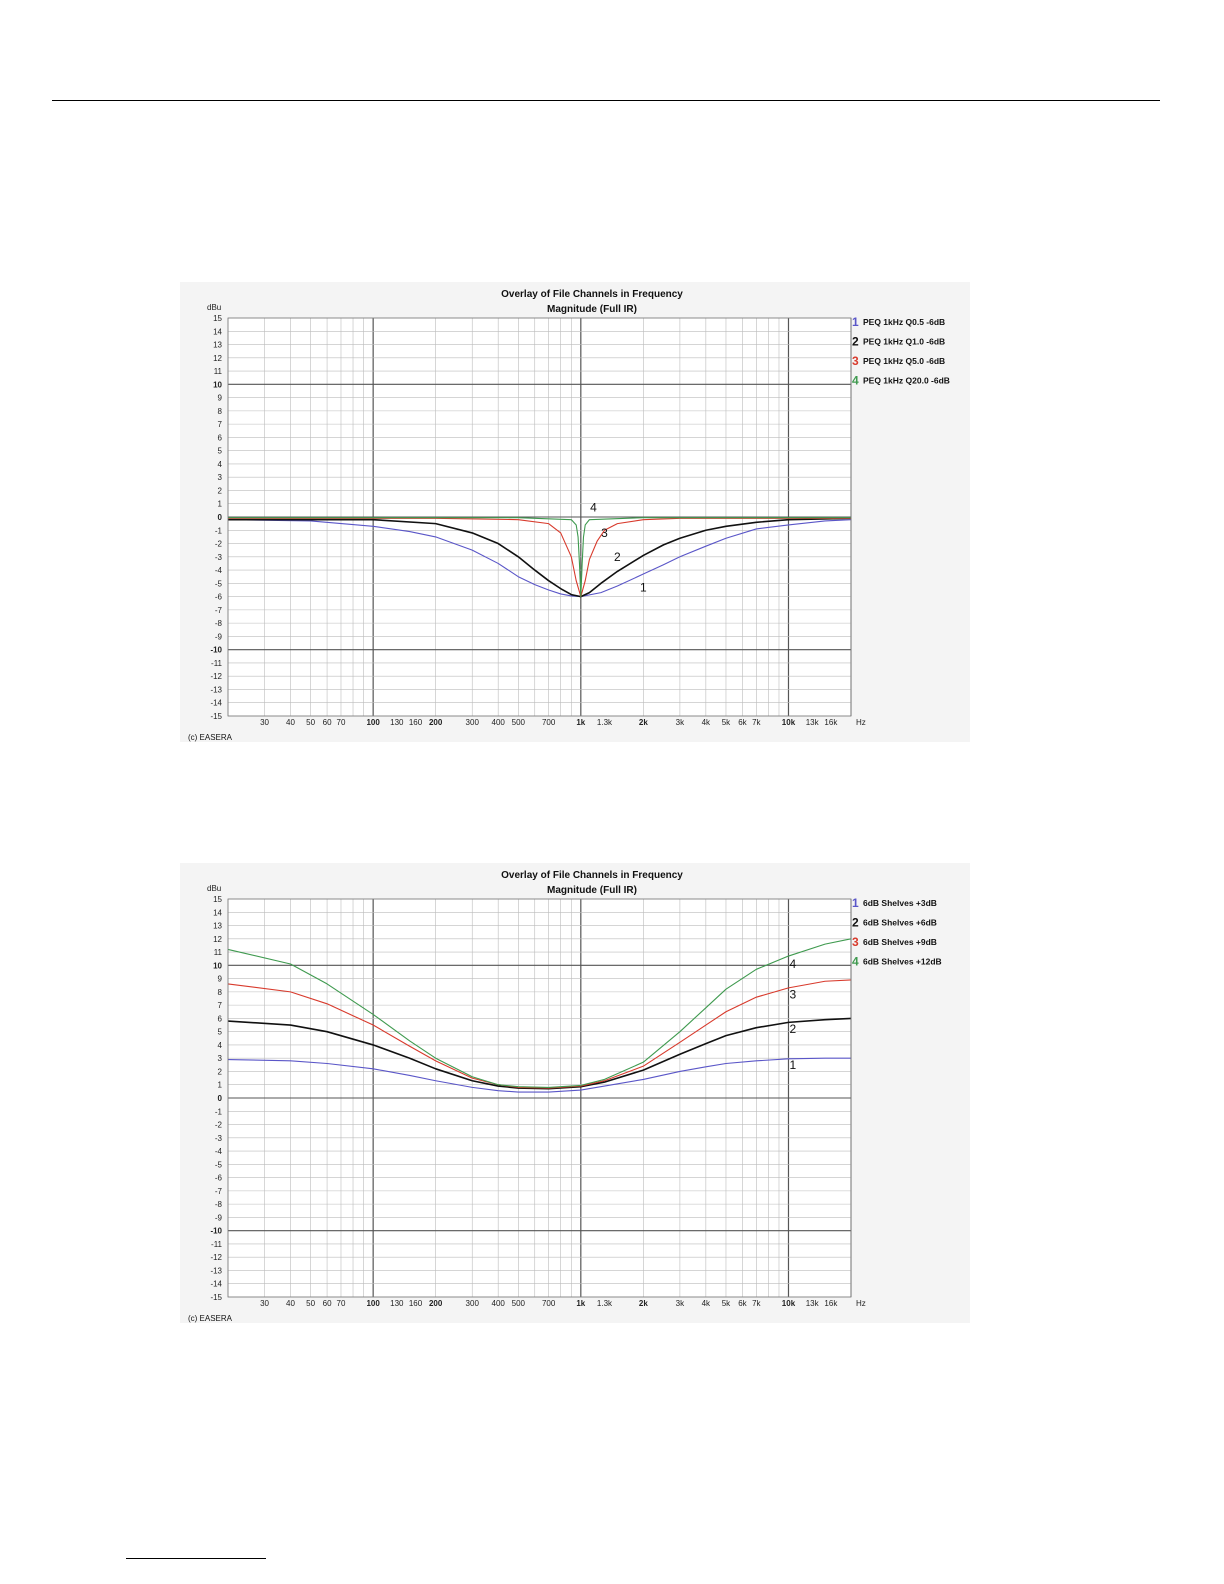 This screenshot has height=1584, width=1224. I want to click on legend-label-4: 6dB Shelves +12dB, so click(902, 962).